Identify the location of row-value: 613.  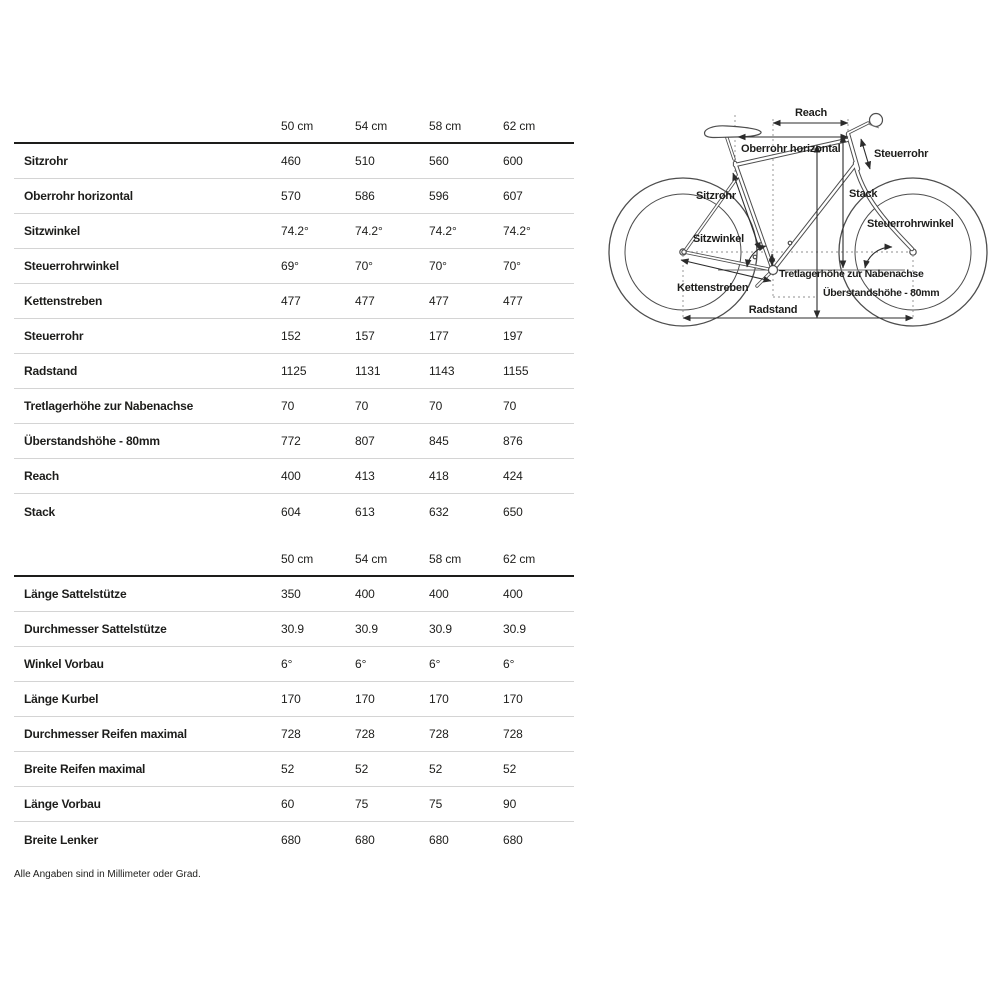
(365, 511).